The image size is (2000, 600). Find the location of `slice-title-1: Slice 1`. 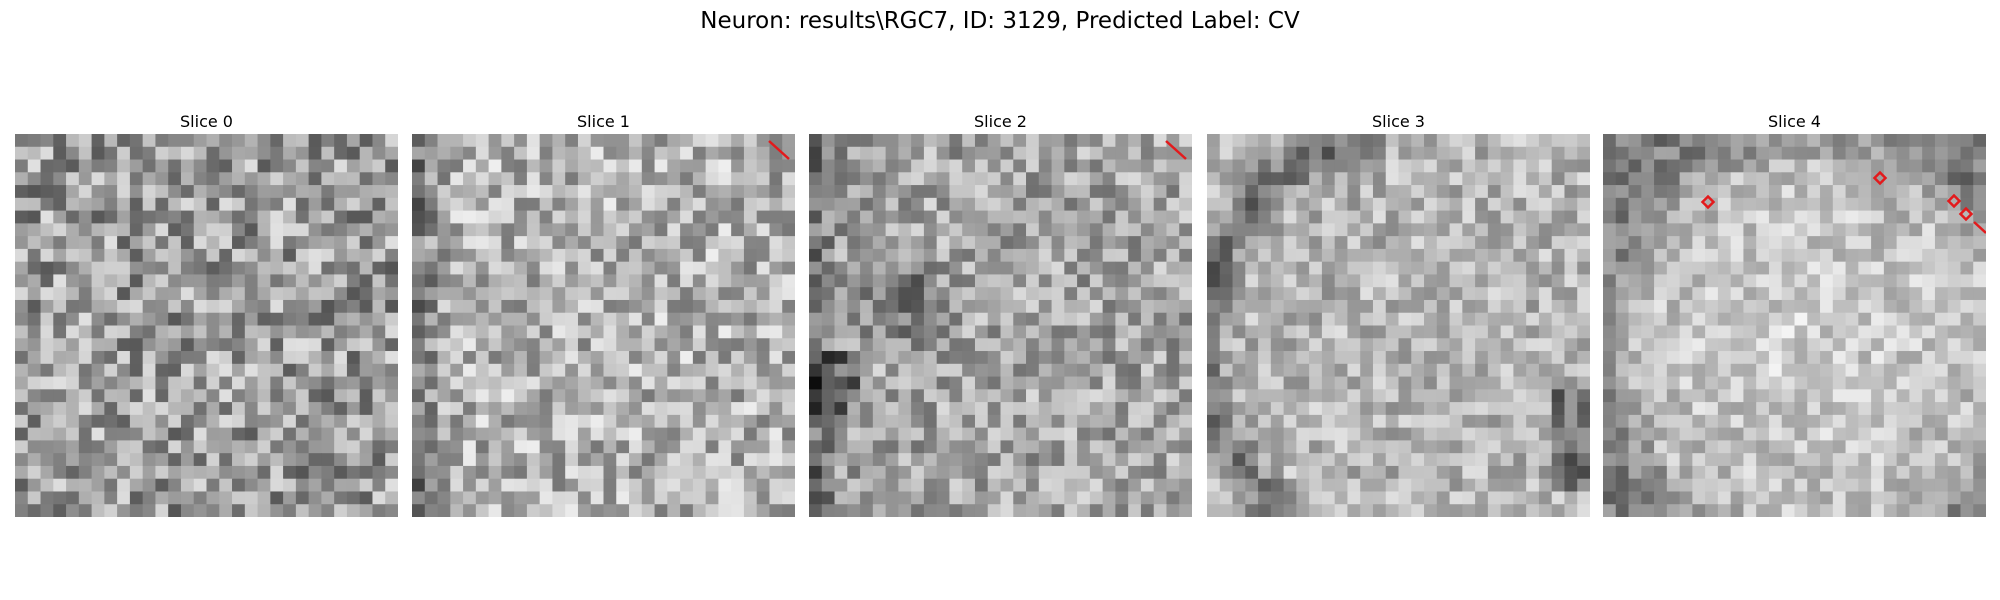

slice-title-1: Slice 1 is located at coordinates (603, 121).